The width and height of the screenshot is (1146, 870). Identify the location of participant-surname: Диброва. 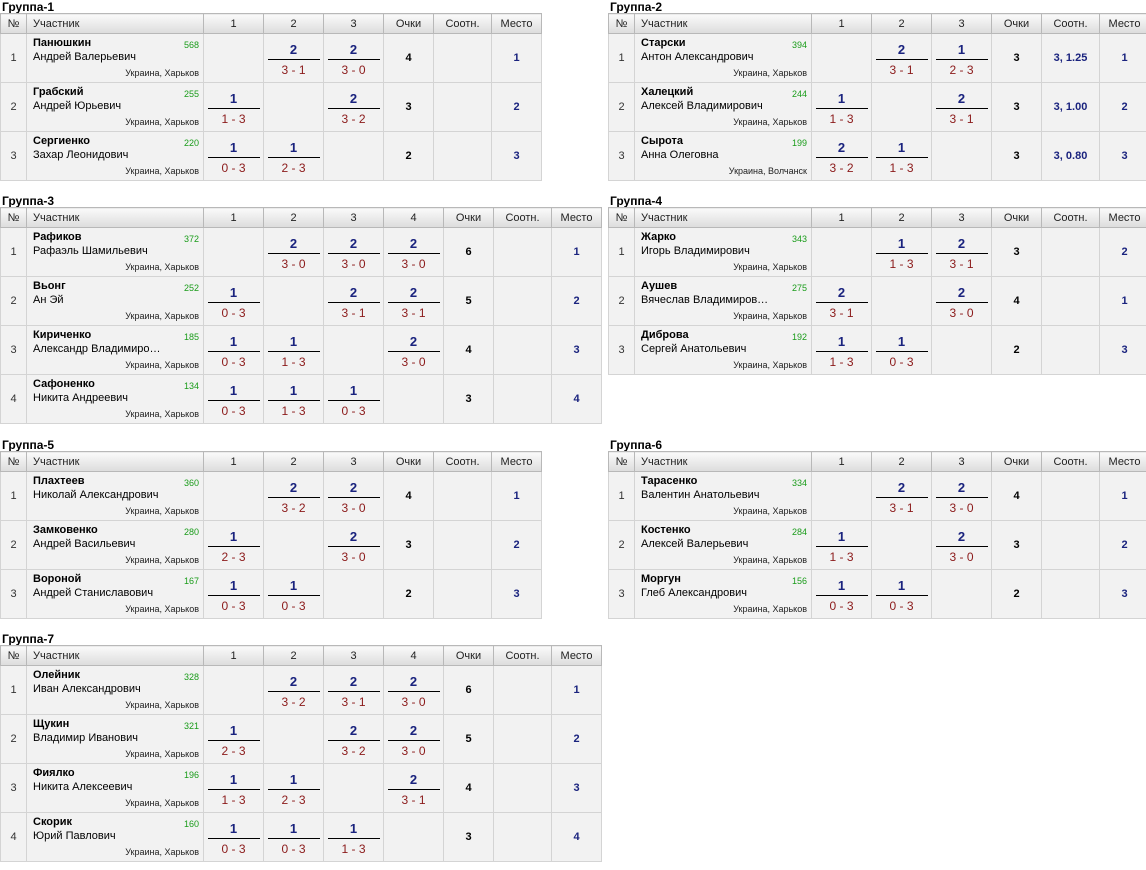
(665, 335).